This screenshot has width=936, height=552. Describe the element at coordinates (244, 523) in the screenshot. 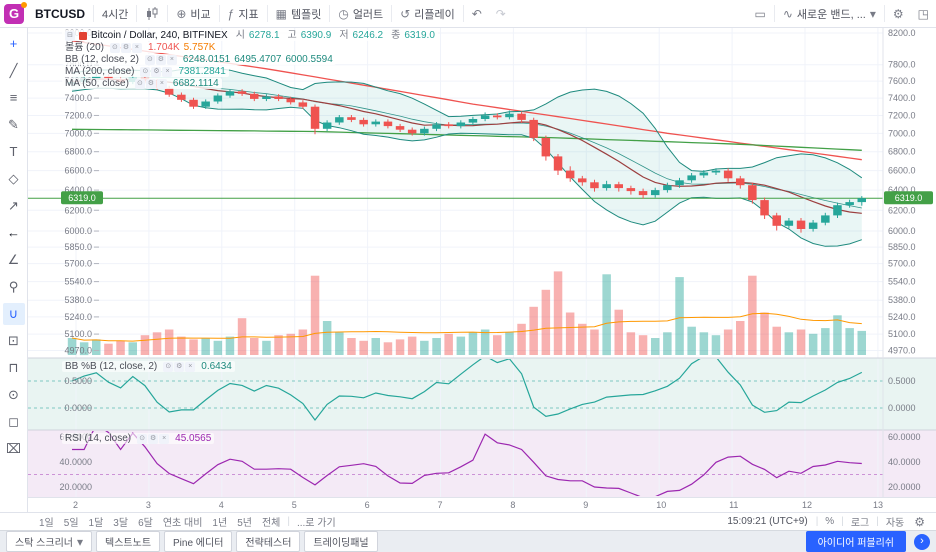

I see `range-5y-button: 5년` at that location.